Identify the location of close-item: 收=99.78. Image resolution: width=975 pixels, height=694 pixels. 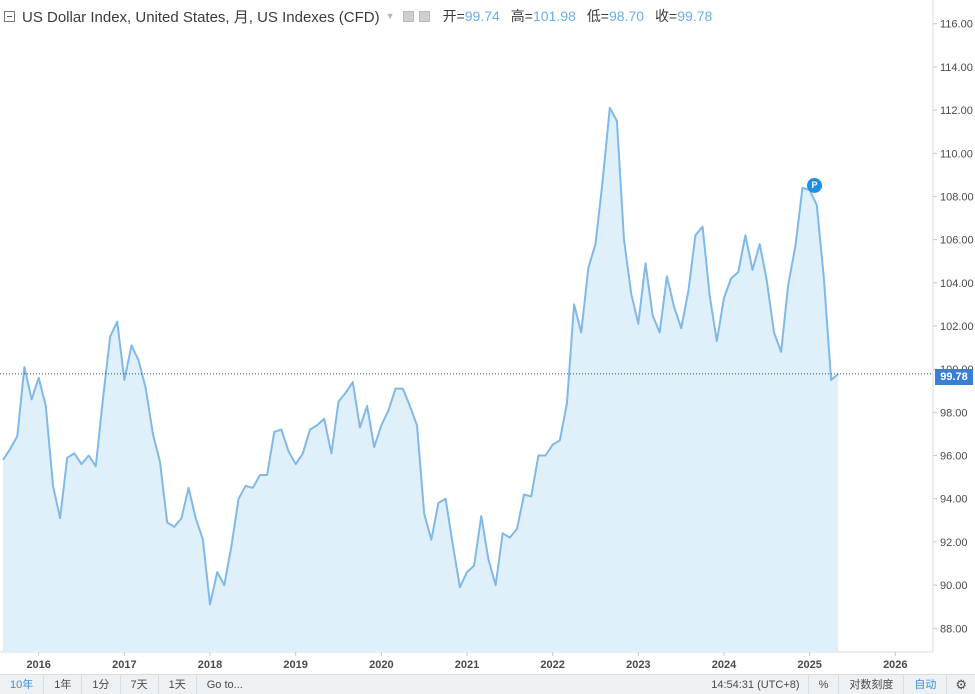
(683, 16).